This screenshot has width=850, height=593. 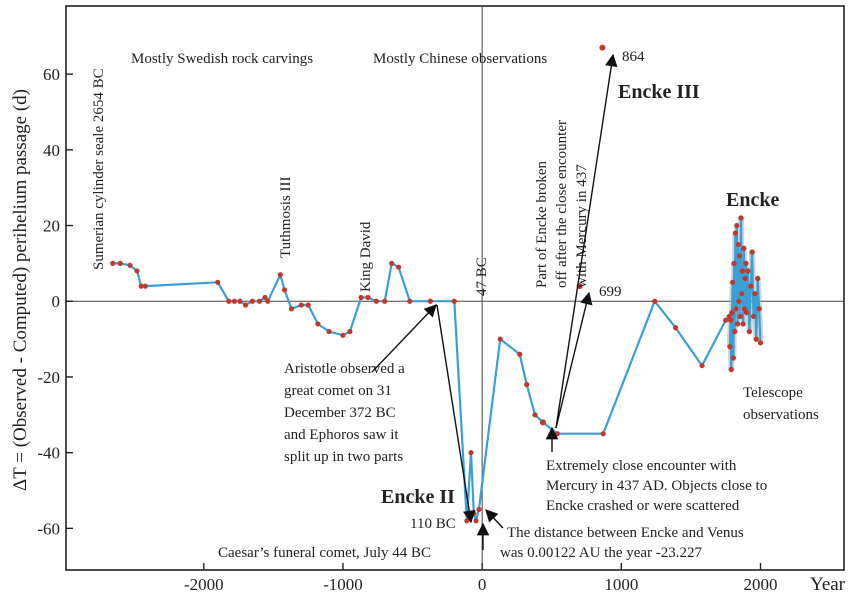 What do you see at coordinates (344, 369) in the screenshot?
I see `annotation-aristotle-line-1: Aristotle observed a` at bounding box center [344, 369].